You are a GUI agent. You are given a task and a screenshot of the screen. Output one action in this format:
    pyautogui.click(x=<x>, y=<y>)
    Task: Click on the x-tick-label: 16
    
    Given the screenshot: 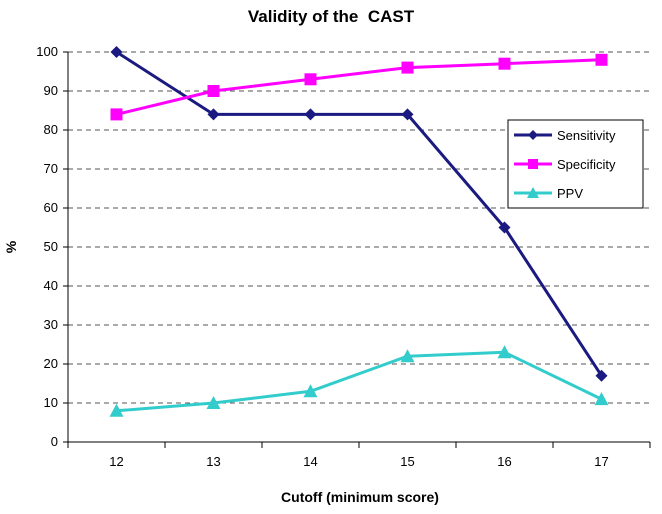 What is the action you would take?
    pyautogui.click(x=504, y=461)
    